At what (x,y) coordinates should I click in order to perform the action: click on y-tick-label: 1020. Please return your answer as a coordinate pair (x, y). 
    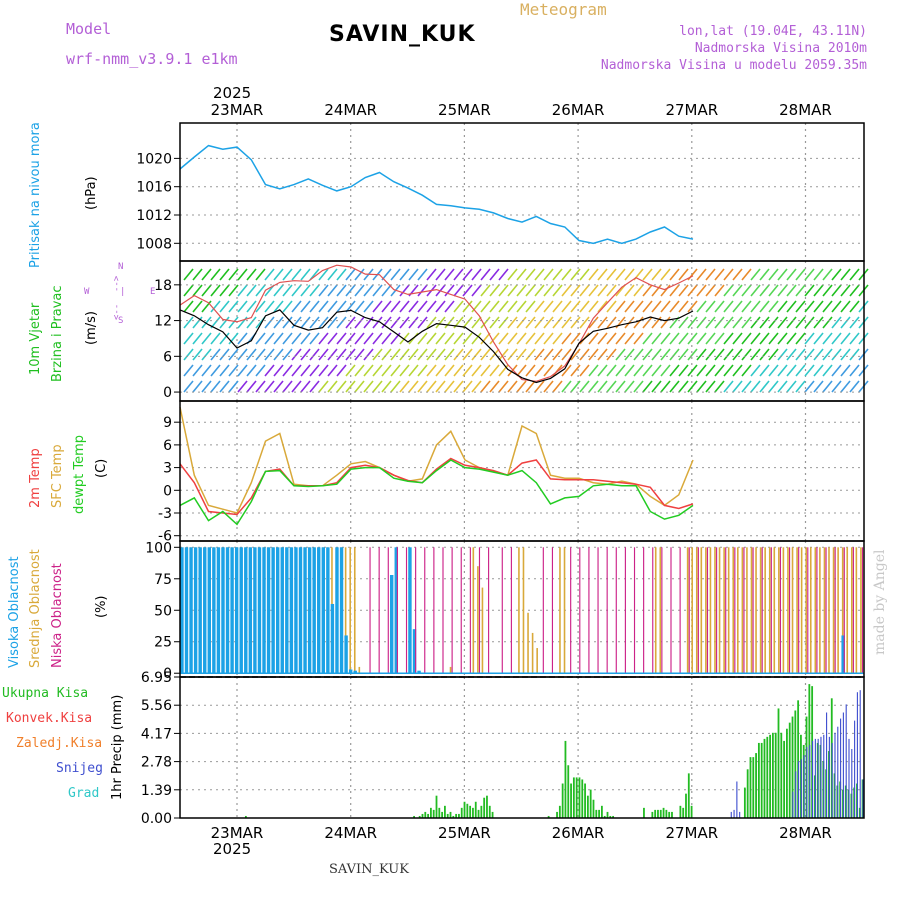
    Looking at the image, I should click on (154, 159).